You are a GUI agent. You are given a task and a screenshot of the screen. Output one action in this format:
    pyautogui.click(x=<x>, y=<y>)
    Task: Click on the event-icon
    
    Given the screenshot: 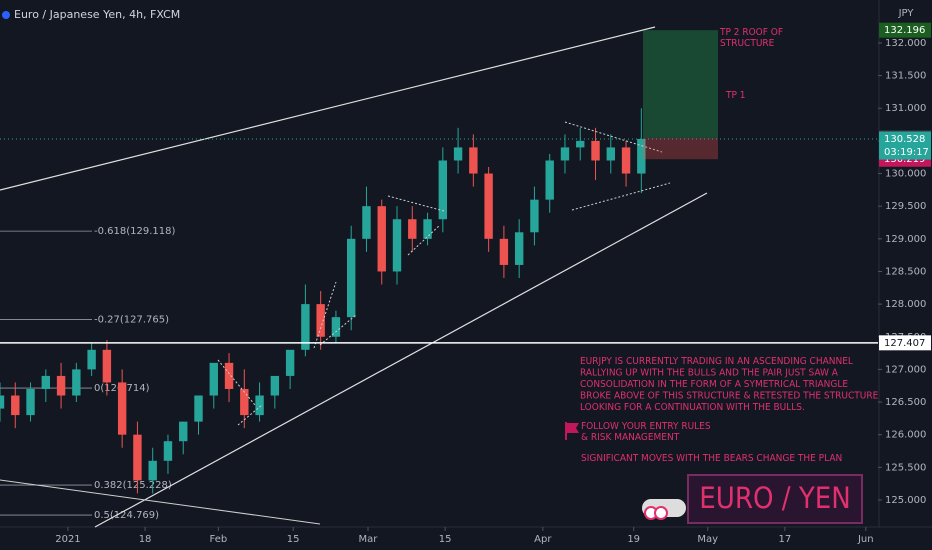 What is the action you would take?
    pyautogui.click(x=661, y=513)
    